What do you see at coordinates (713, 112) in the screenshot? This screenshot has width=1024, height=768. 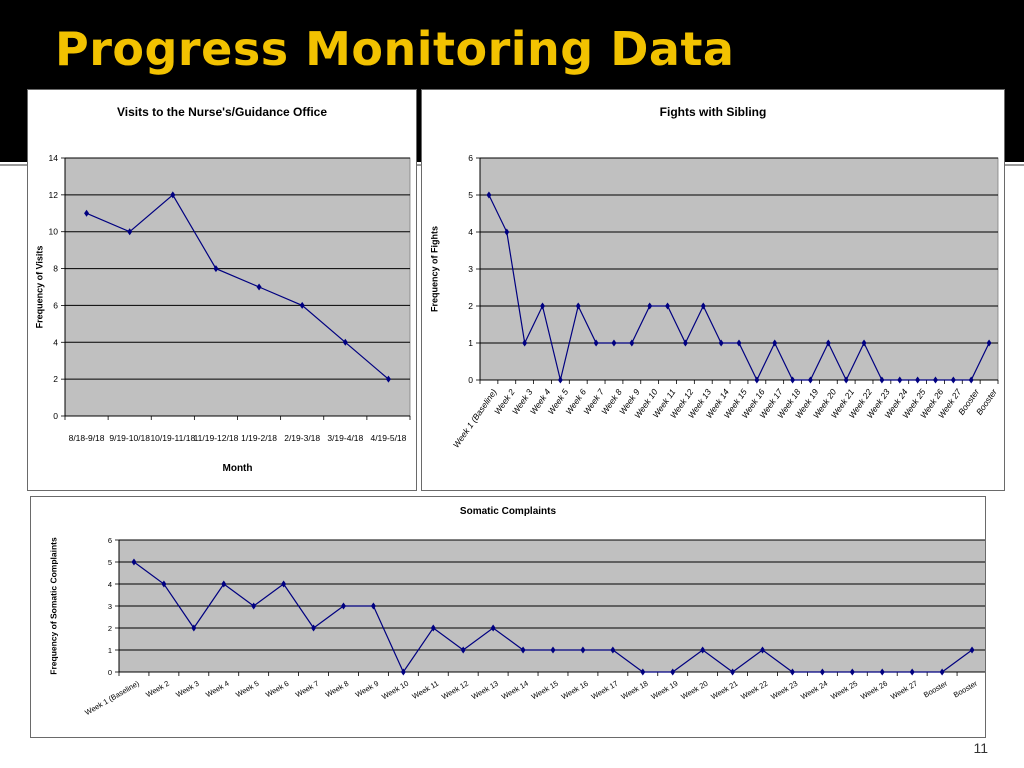 I see `chart-title: Fights with Sibling` at bounding box center [713, 112].